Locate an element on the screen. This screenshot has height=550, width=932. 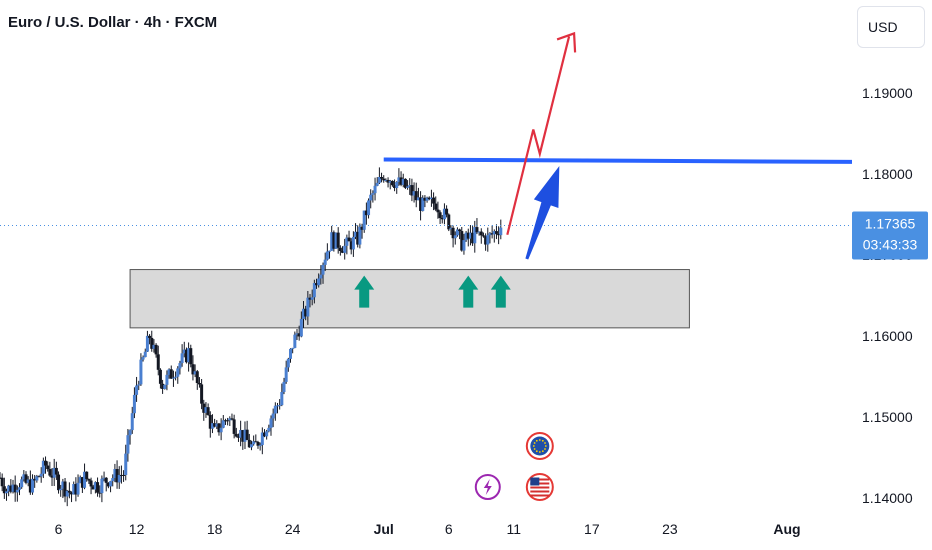
x-tick-label: 6 is located at coordinates (59, 529).